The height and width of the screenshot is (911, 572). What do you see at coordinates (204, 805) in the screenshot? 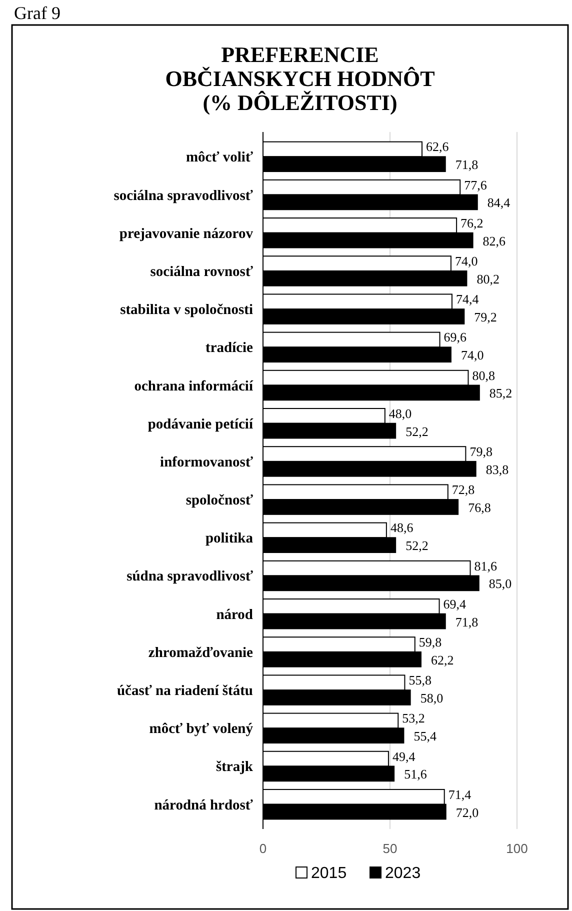
I see `y-tick-label: národná hrdosť` at bounding box center [204, 805].